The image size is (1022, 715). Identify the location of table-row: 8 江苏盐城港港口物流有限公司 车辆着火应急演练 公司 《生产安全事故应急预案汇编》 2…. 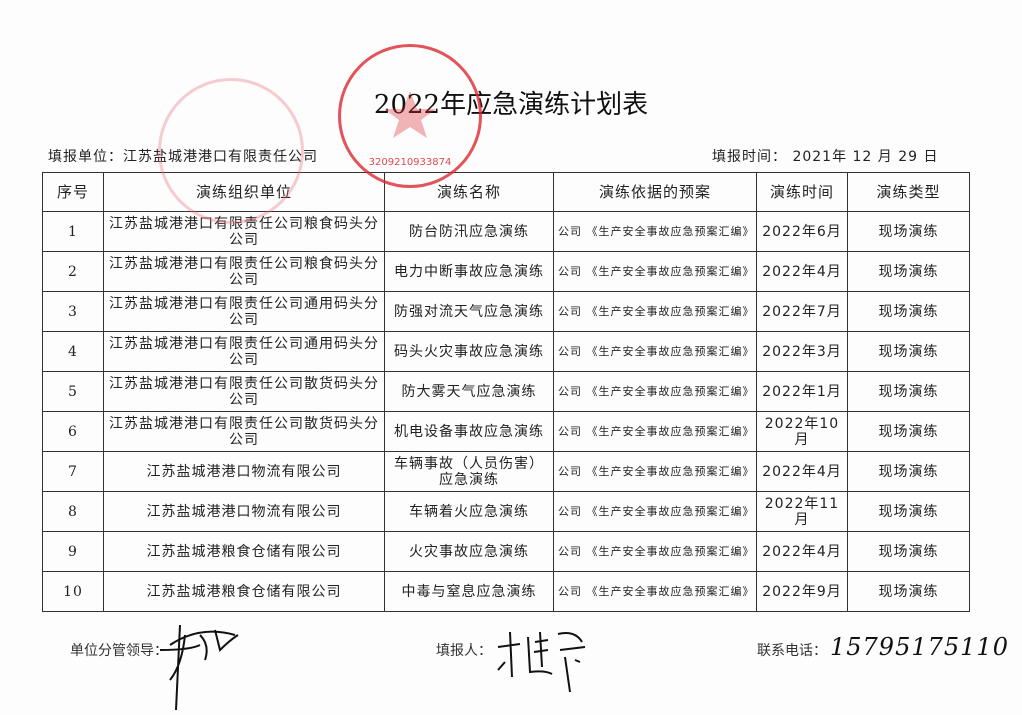
(506, 511).